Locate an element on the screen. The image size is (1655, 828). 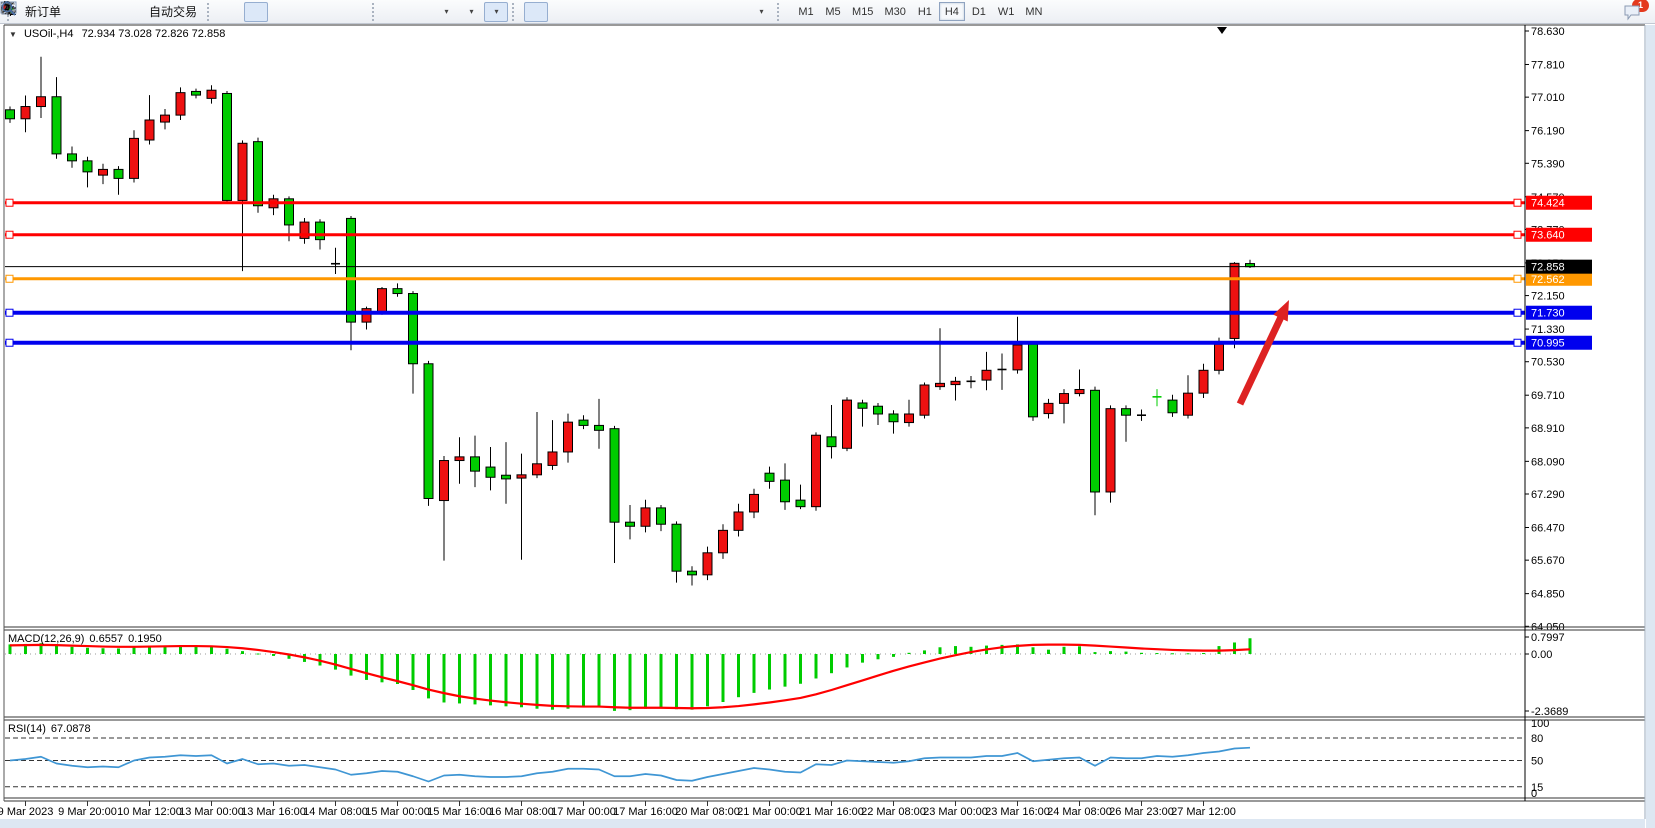
auto-trading-button: 自动交易 is located at coordinates (102, 11).